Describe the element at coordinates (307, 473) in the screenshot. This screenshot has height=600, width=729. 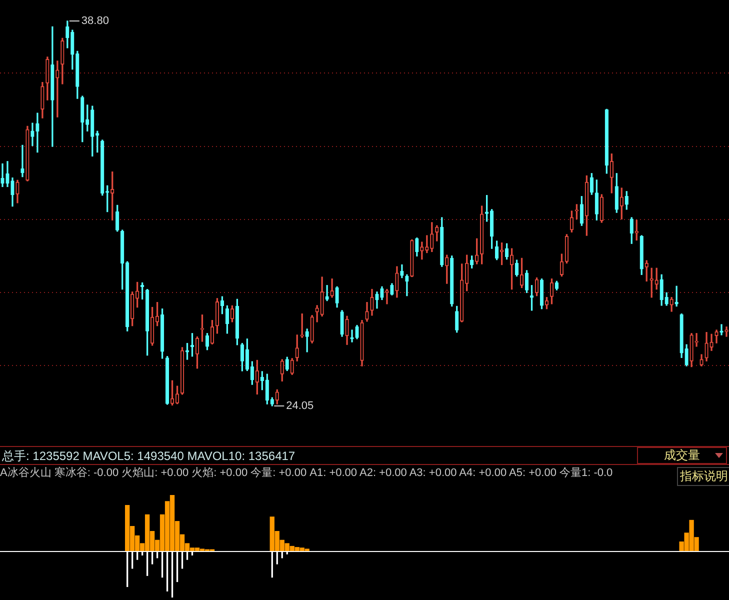
I see `chart-title: A冰谷火山 寒冰谷: -0.00 火焰山: +0.00 火焰: +0.00 今量: +0.00 A1: +0.00 A2: +0.00 A3: +0.00 A4: +0.00 A5: +0.00 今量1: -0.0` at that location.